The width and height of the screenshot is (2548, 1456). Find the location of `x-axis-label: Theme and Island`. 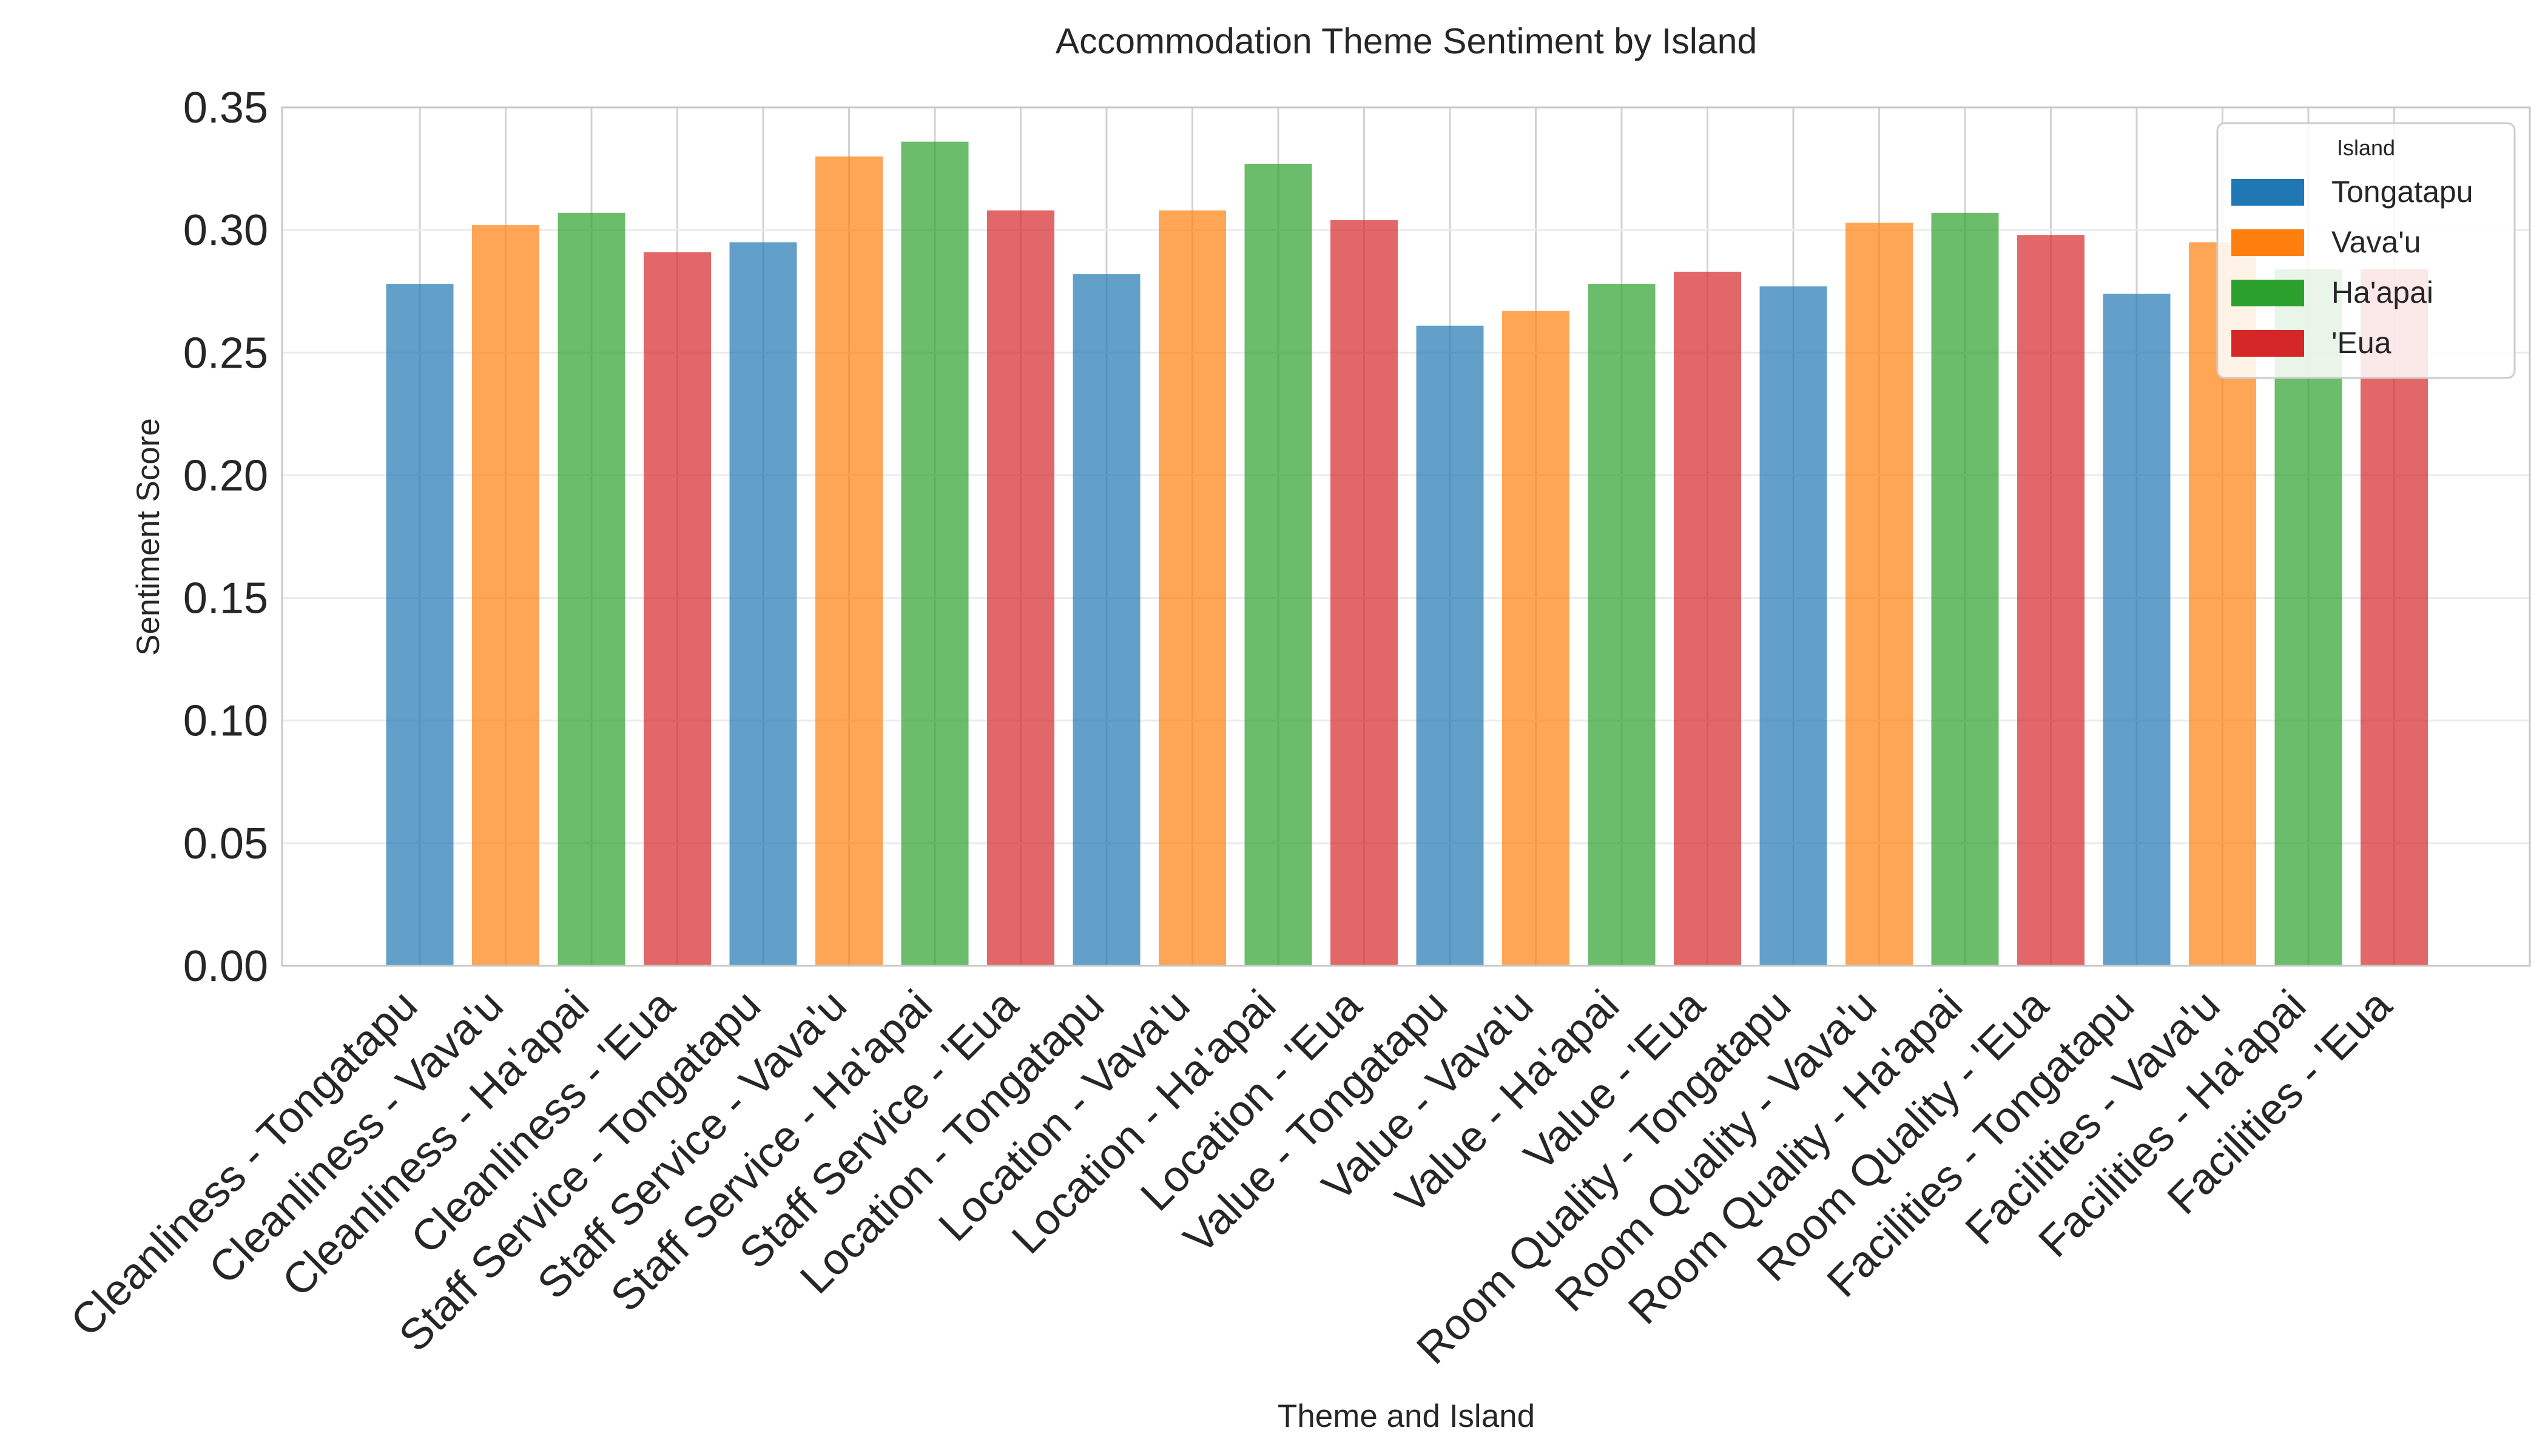

x-axis-label: Theme and Island is located at coordinates (1406, 1416).